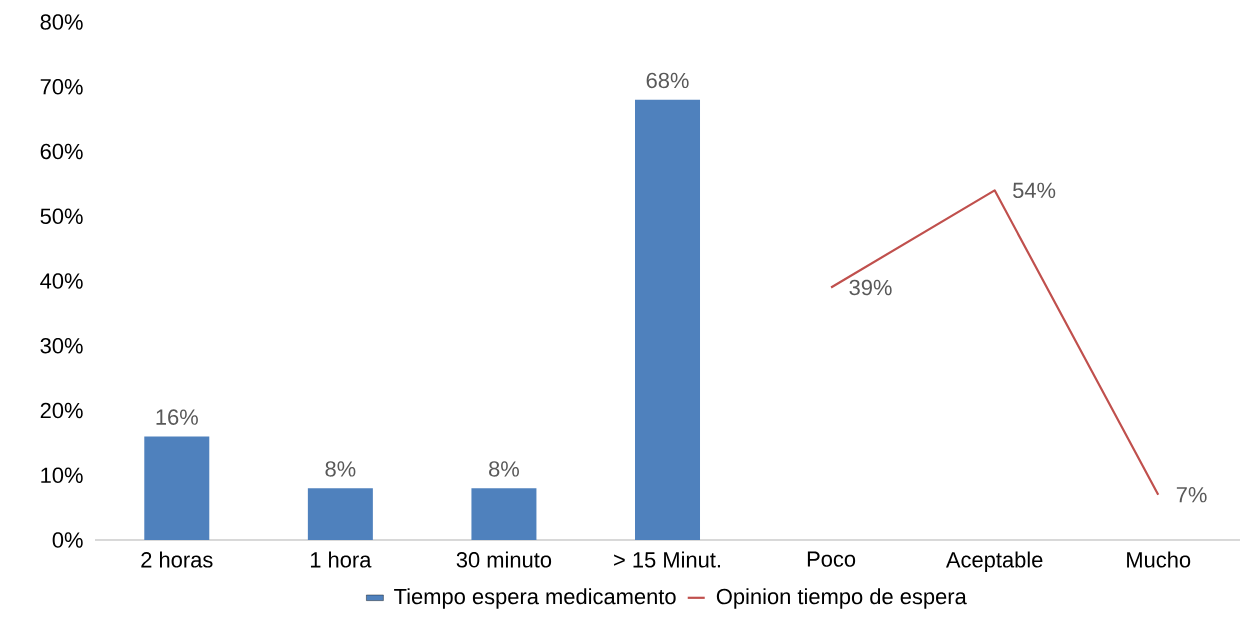 The height and width of the screenshot is (640, 1241). Describe the element at coordinates (994, 561) in the screenshot. I see `x-tick-label: Aceptable` at that location.